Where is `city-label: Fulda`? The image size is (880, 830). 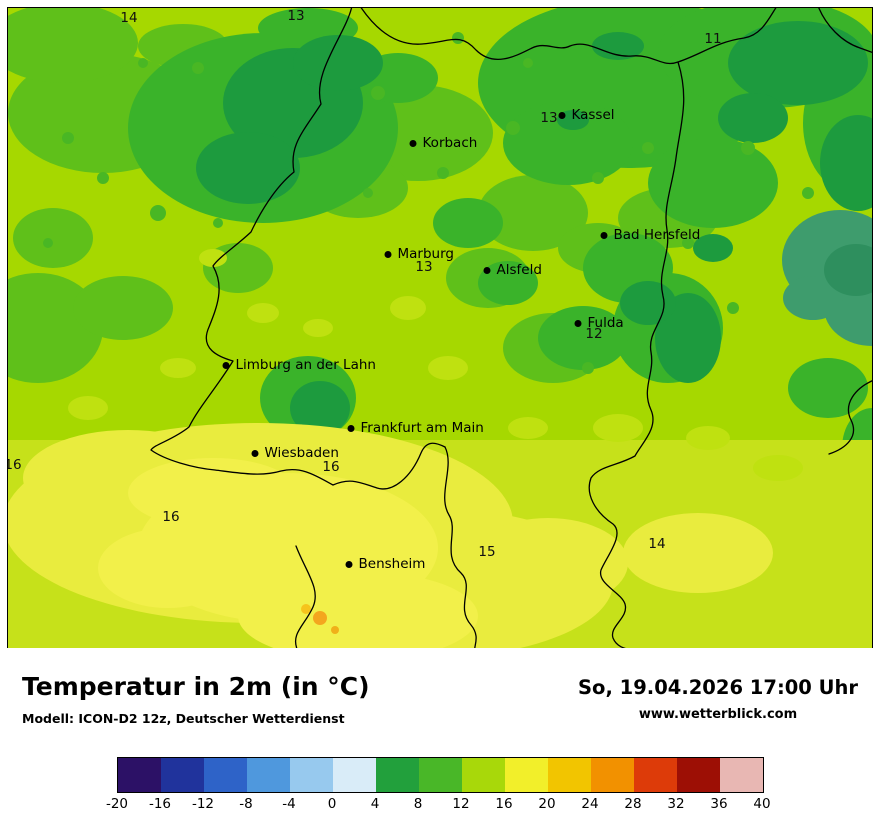
city-label: Fulda is located at coordinates (605, 323).